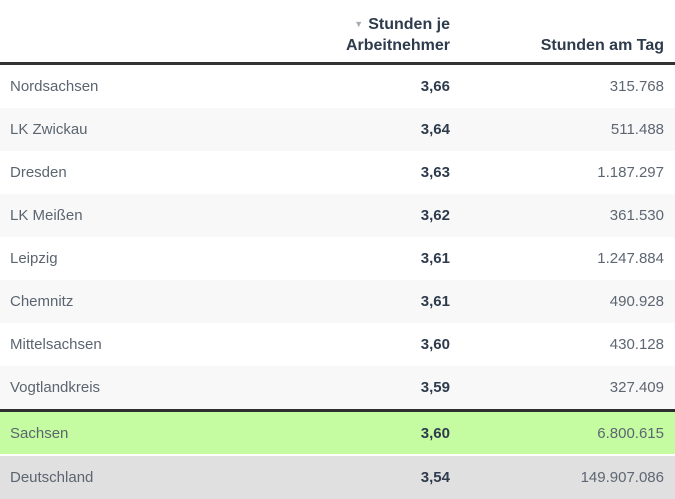 Image resolution: width=675 pixels, height=499 pixels. What do you see at coordinates (337, 431) in the screenshot?
I see `table-row-sachsen-highlighted: Sachsen 3,60 6.800.615` at bounding box center [337, 431].